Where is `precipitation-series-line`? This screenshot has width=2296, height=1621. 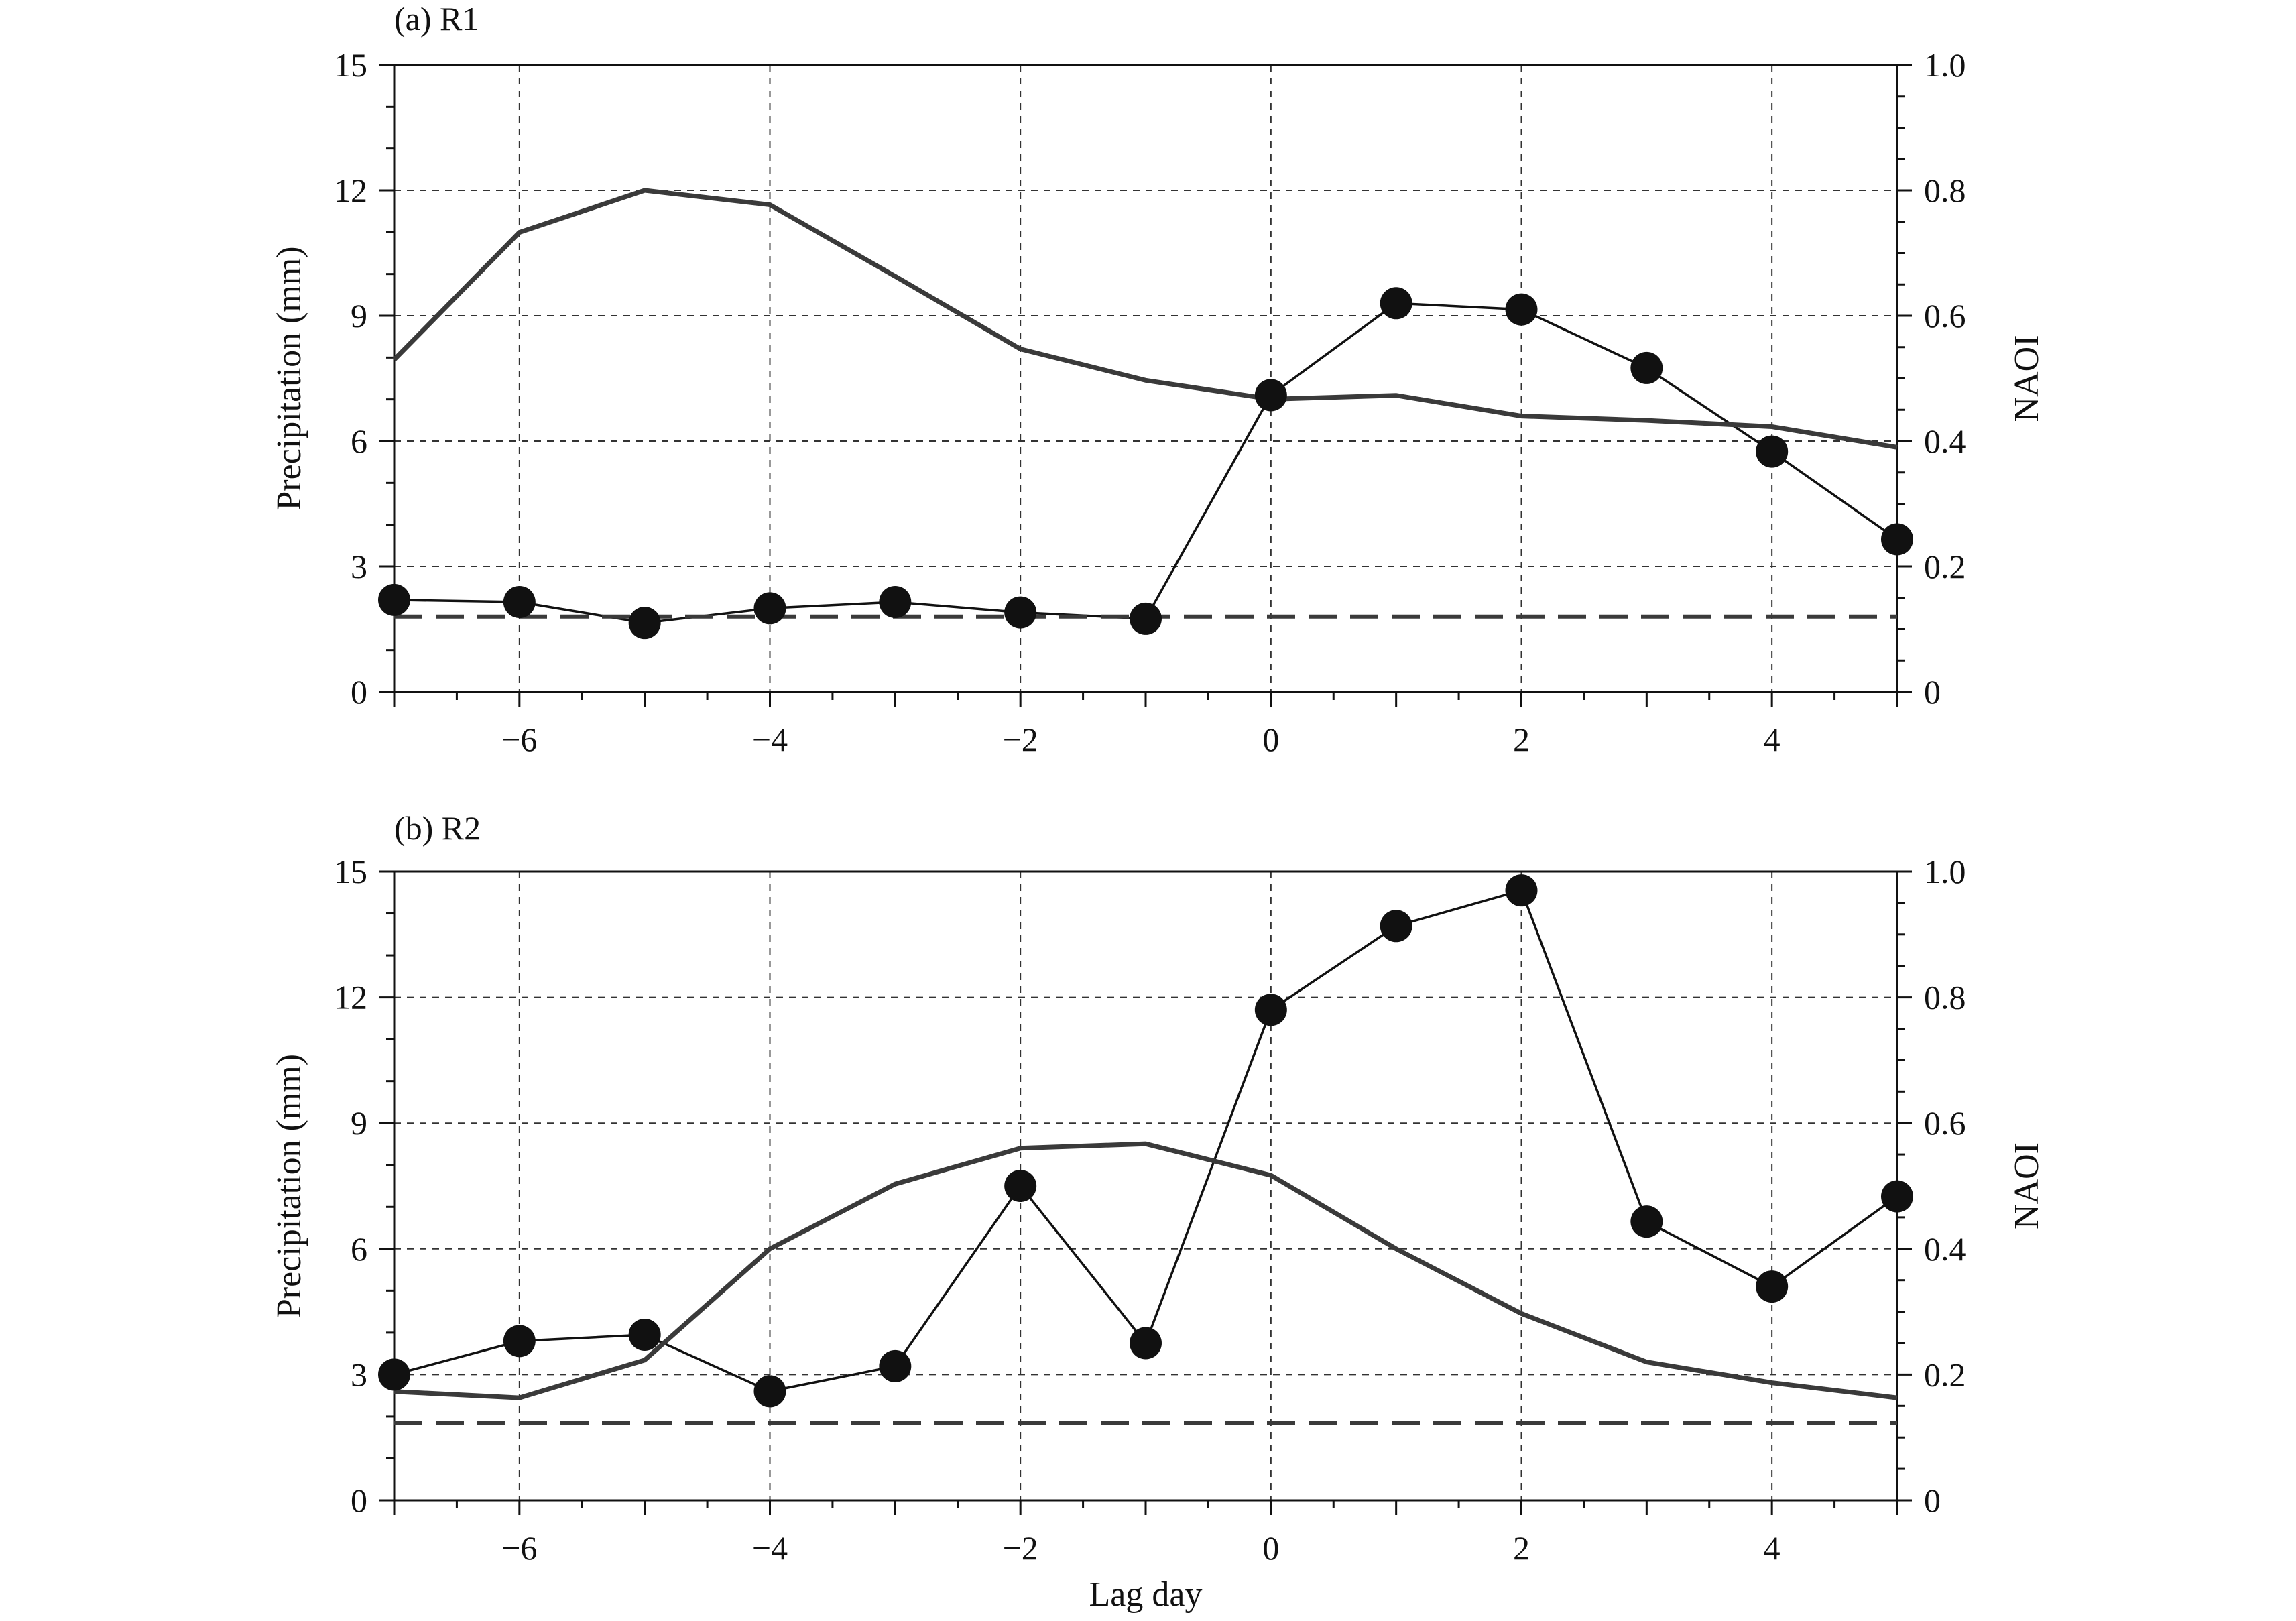
precipitation-series-line is located at coordinates (1146, 463).